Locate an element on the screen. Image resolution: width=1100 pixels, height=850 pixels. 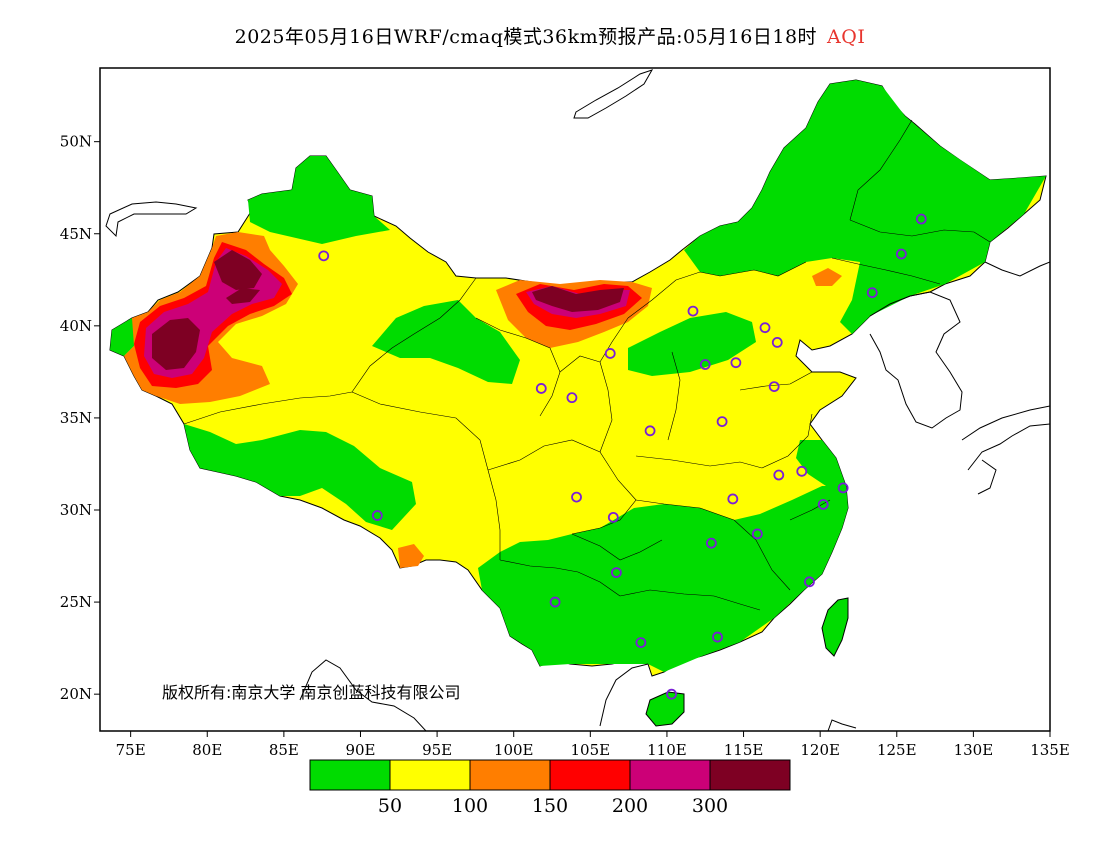
y-tick-label: 45N is located at coordinates (76, 234).